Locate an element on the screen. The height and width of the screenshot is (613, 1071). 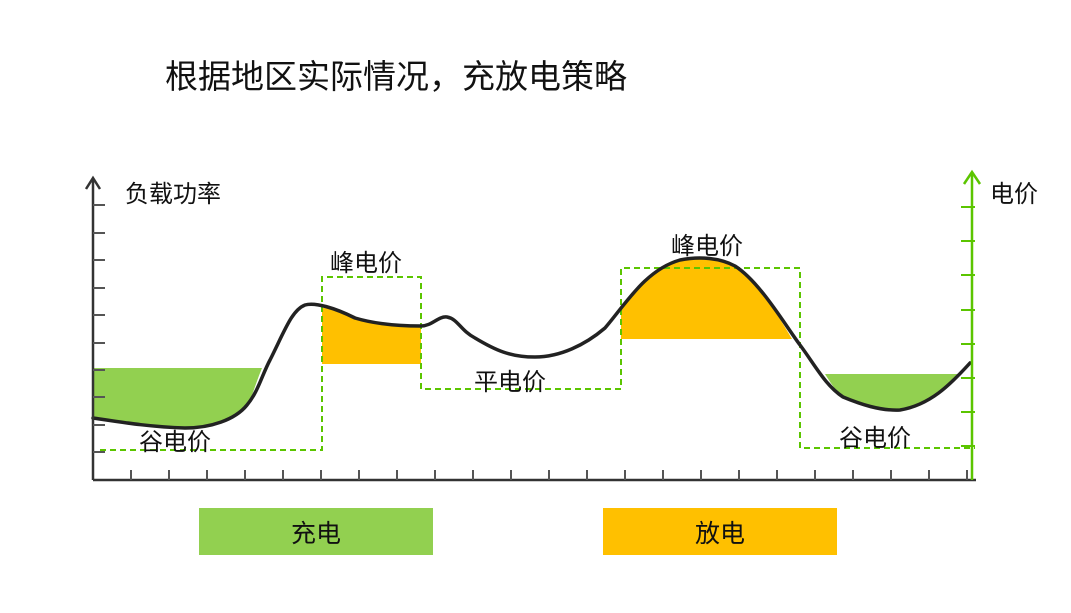
valley-price-label-right: 谷电价 is located at coordinates (875, 438).